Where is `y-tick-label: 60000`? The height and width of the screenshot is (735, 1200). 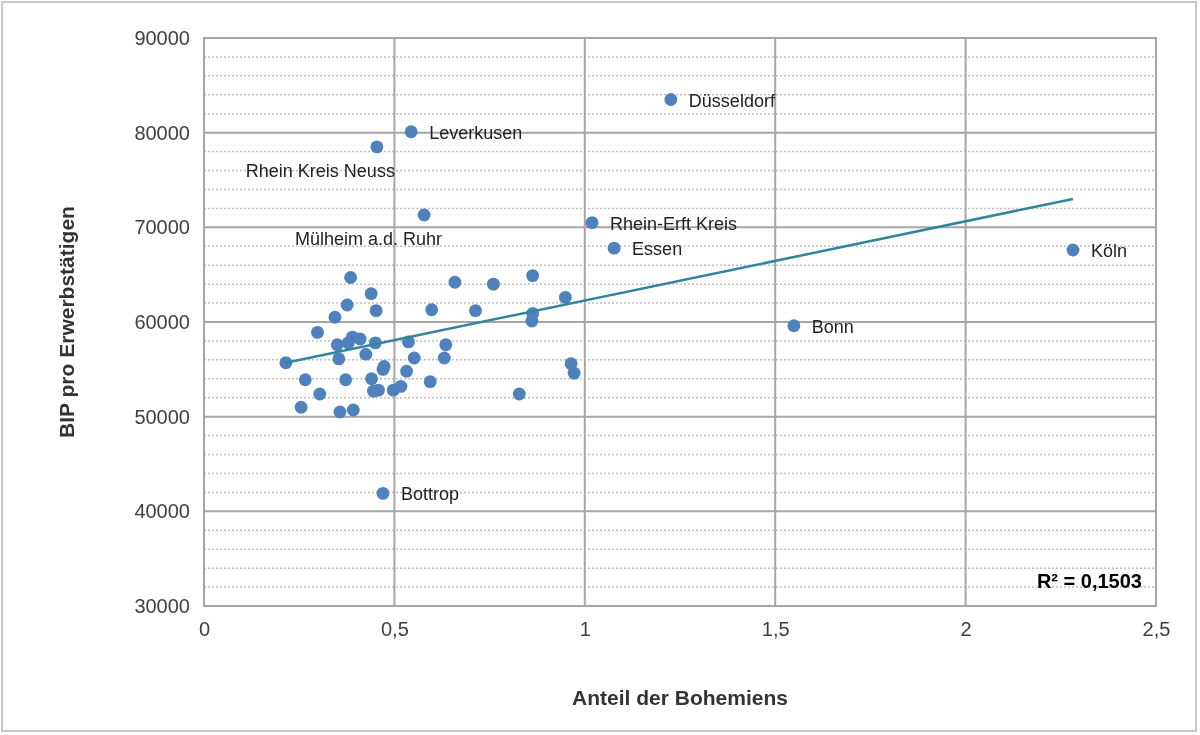
y-tick-label: 60000 is located at coordinates (162, 321).